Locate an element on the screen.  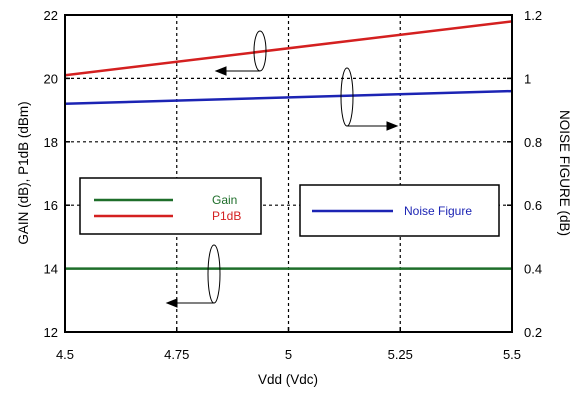
legend-label-noise-figure: Noise Figure is located at coordinates (438, 211).